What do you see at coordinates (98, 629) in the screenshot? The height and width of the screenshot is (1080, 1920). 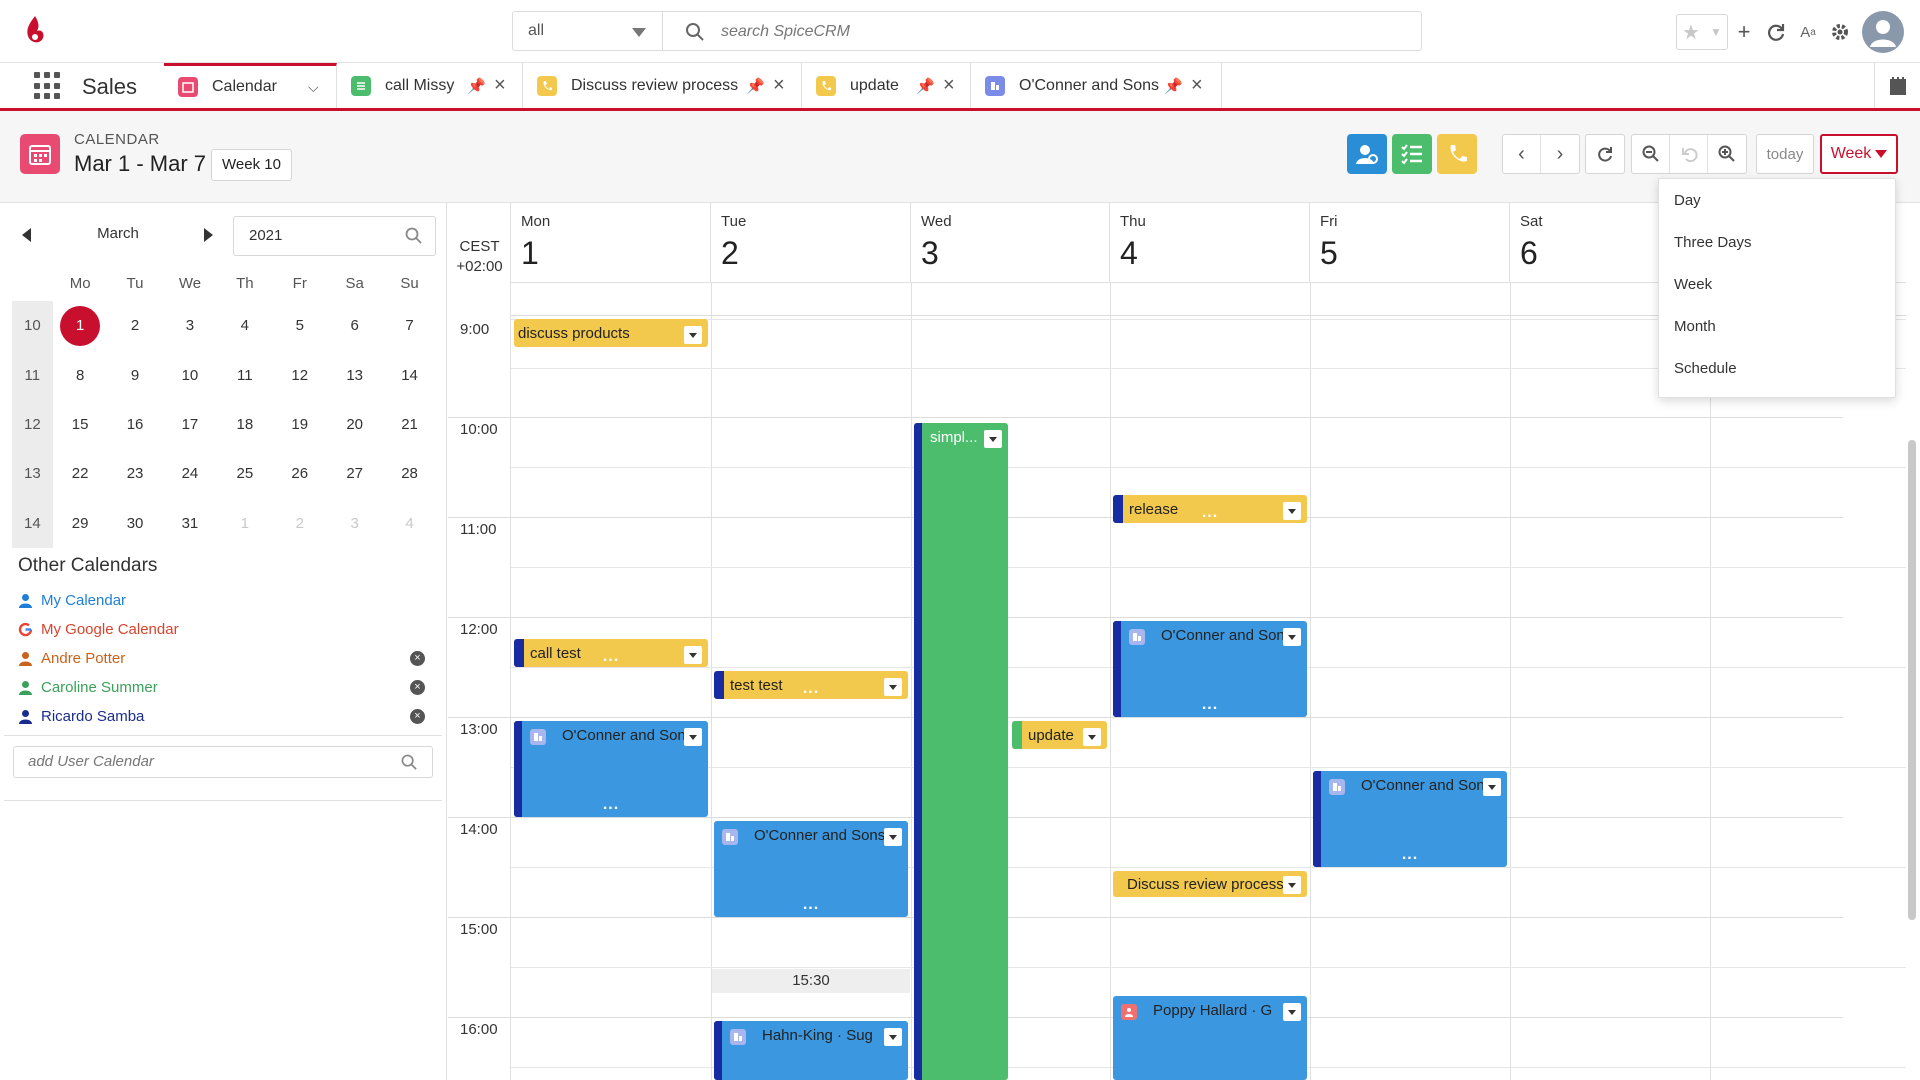 I see `calendar-item-google: My Google Calendar` at bounding box center [98, 629].